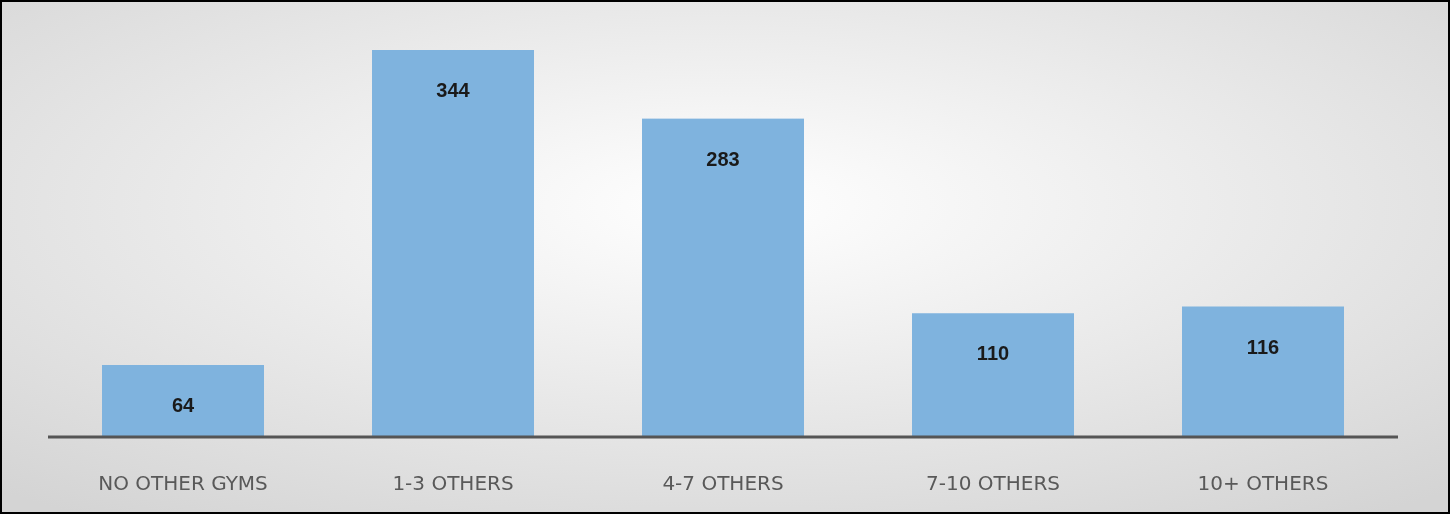  I want to click on data-label: 116, so click(1263, 346).